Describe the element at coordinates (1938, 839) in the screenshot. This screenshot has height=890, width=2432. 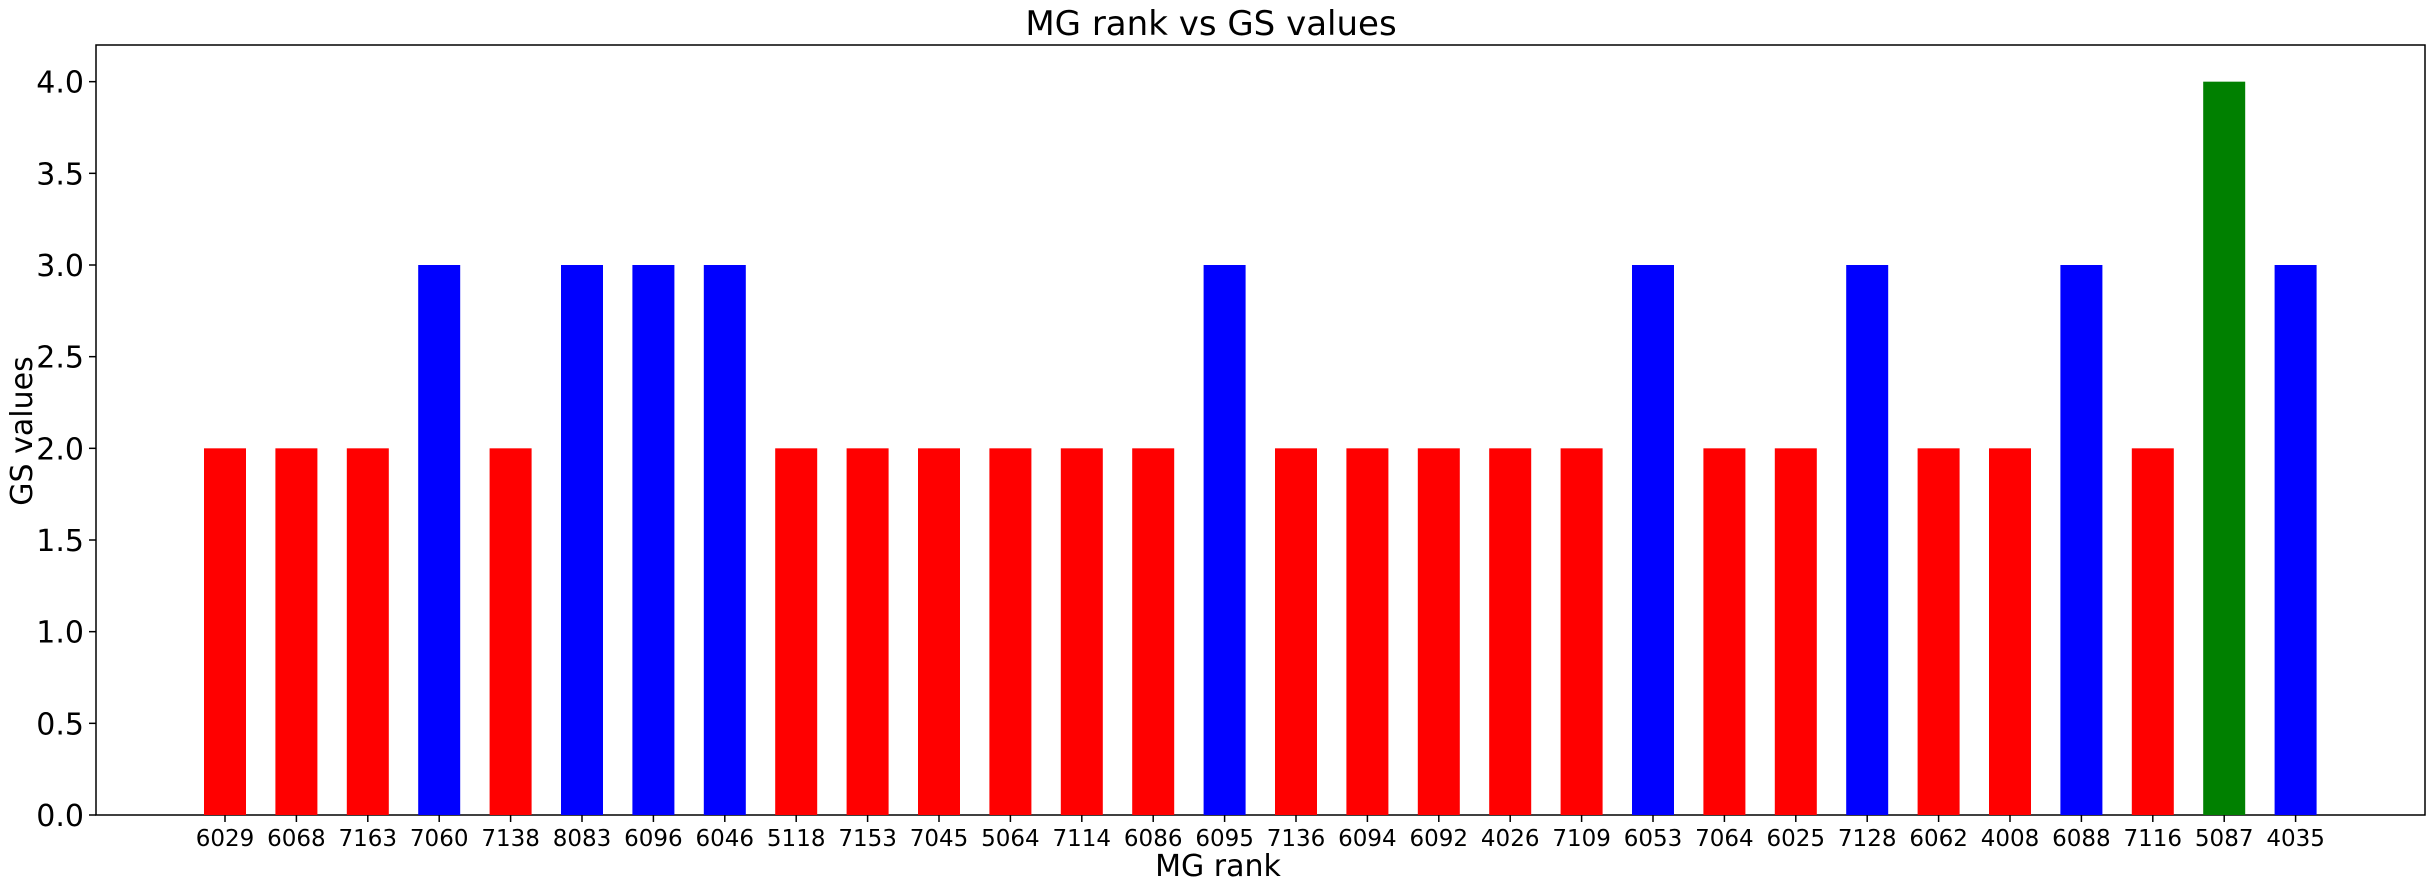
I see `x-tick-label: 6062` at that location.